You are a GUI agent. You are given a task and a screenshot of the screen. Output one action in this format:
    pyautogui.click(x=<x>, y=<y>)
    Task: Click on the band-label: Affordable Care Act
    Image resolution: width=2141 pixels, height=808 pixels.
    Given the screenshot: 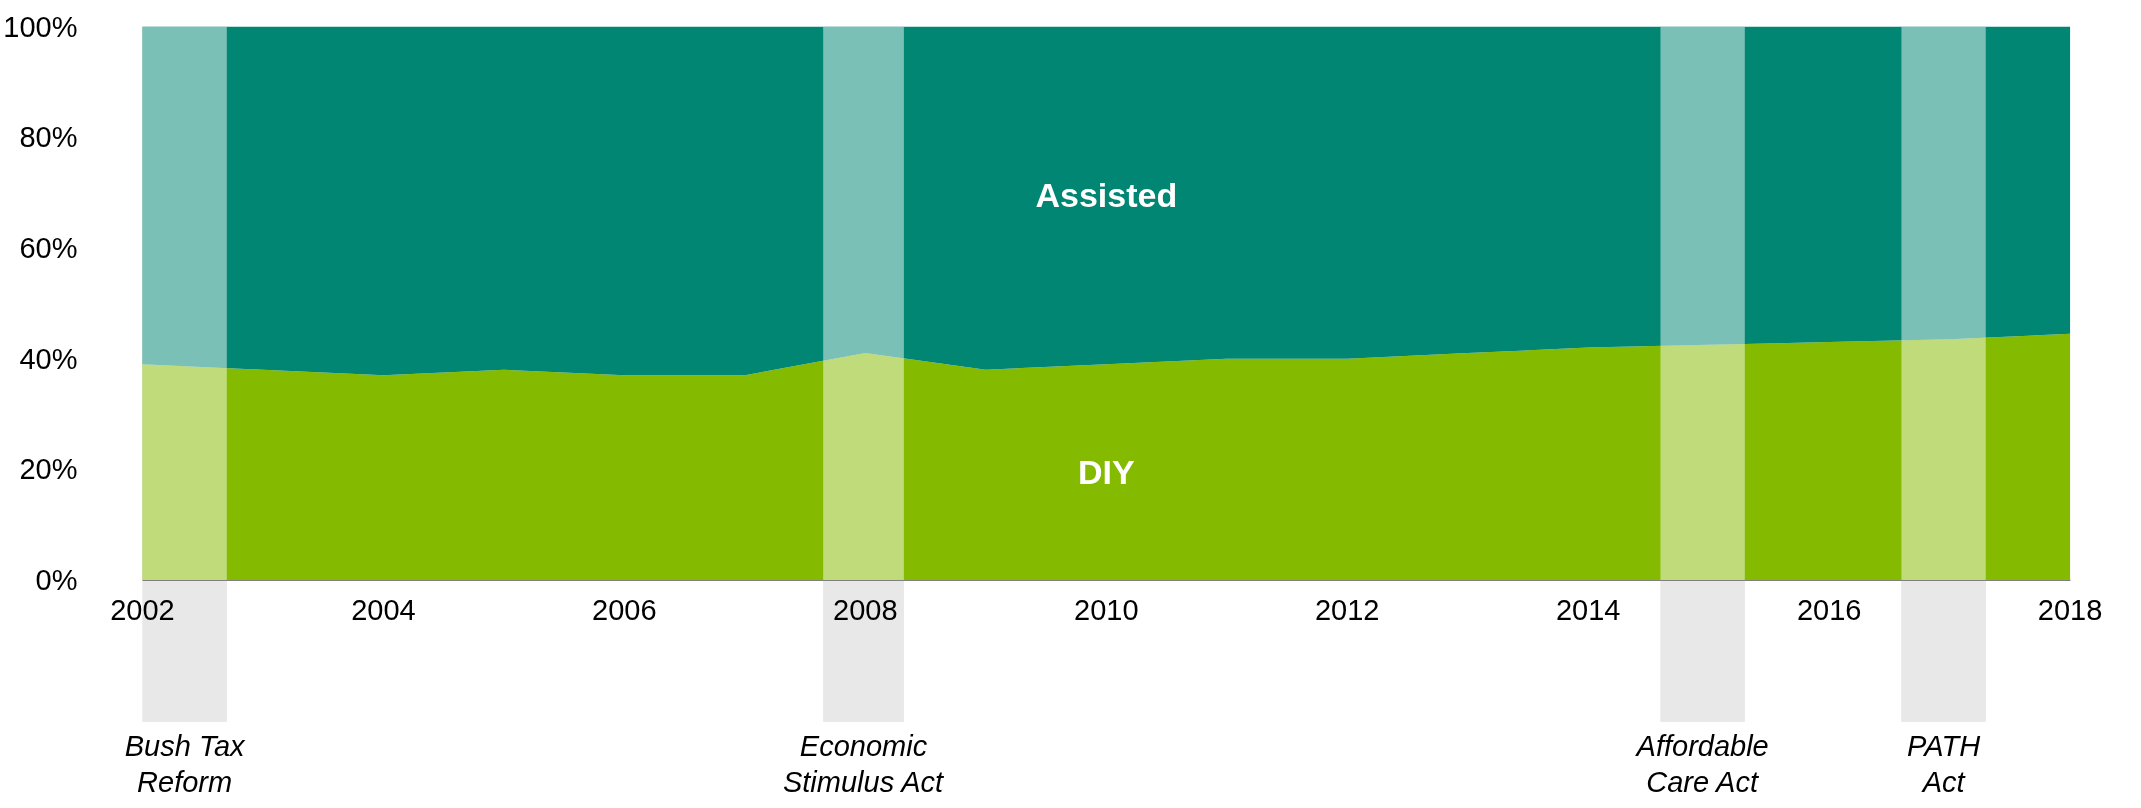 What is the action you would take?
    pyautogui.click(x=1701, y=764)
    